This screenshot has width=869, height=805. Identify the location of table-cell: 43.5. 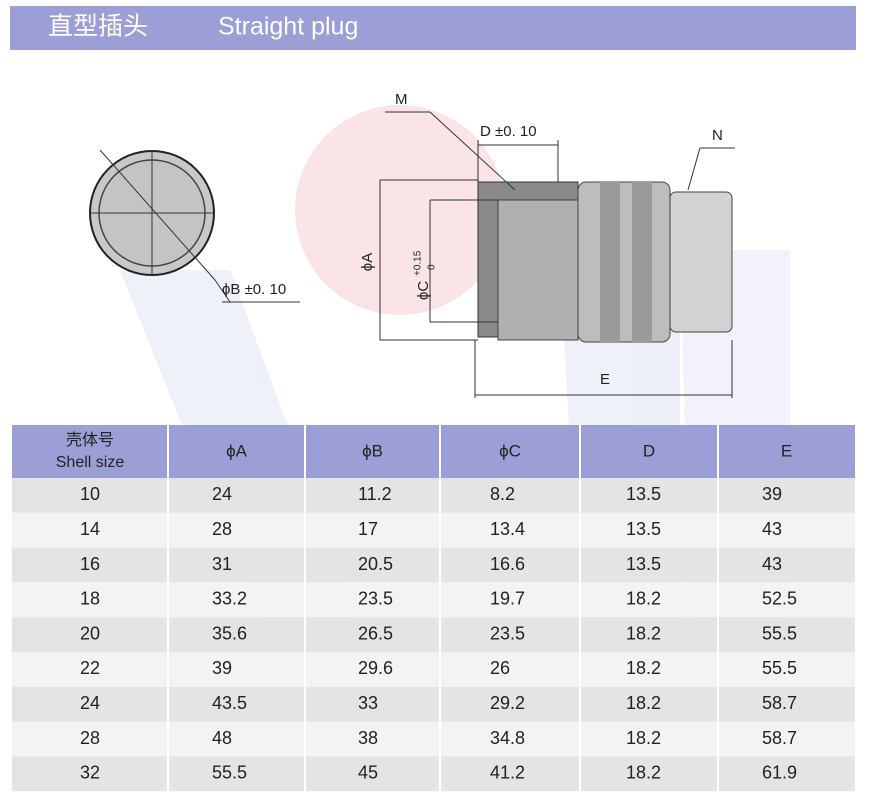
(229, 703).